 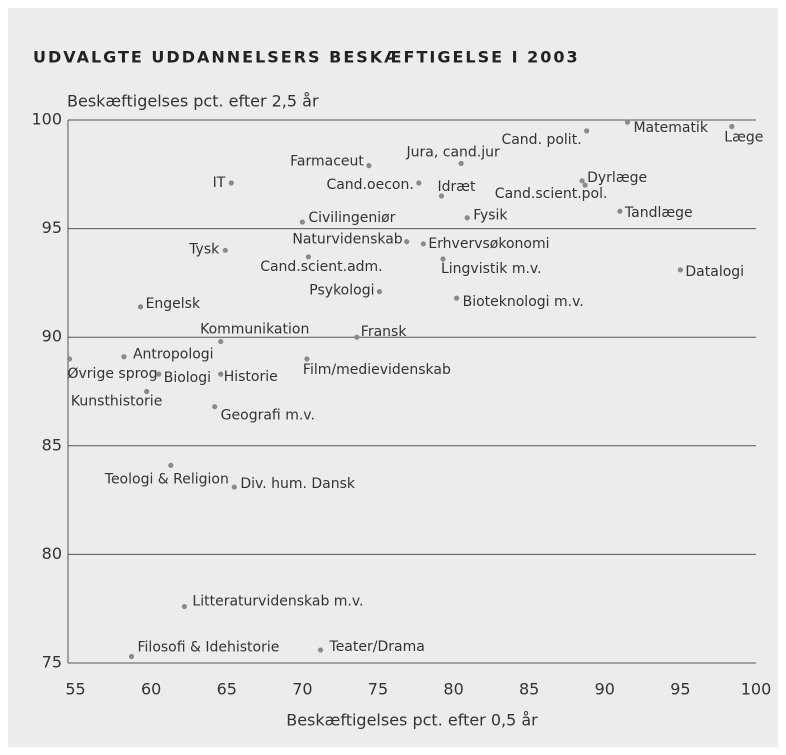 I want to click on point-label: Biologi, so click(x=187, y=378).